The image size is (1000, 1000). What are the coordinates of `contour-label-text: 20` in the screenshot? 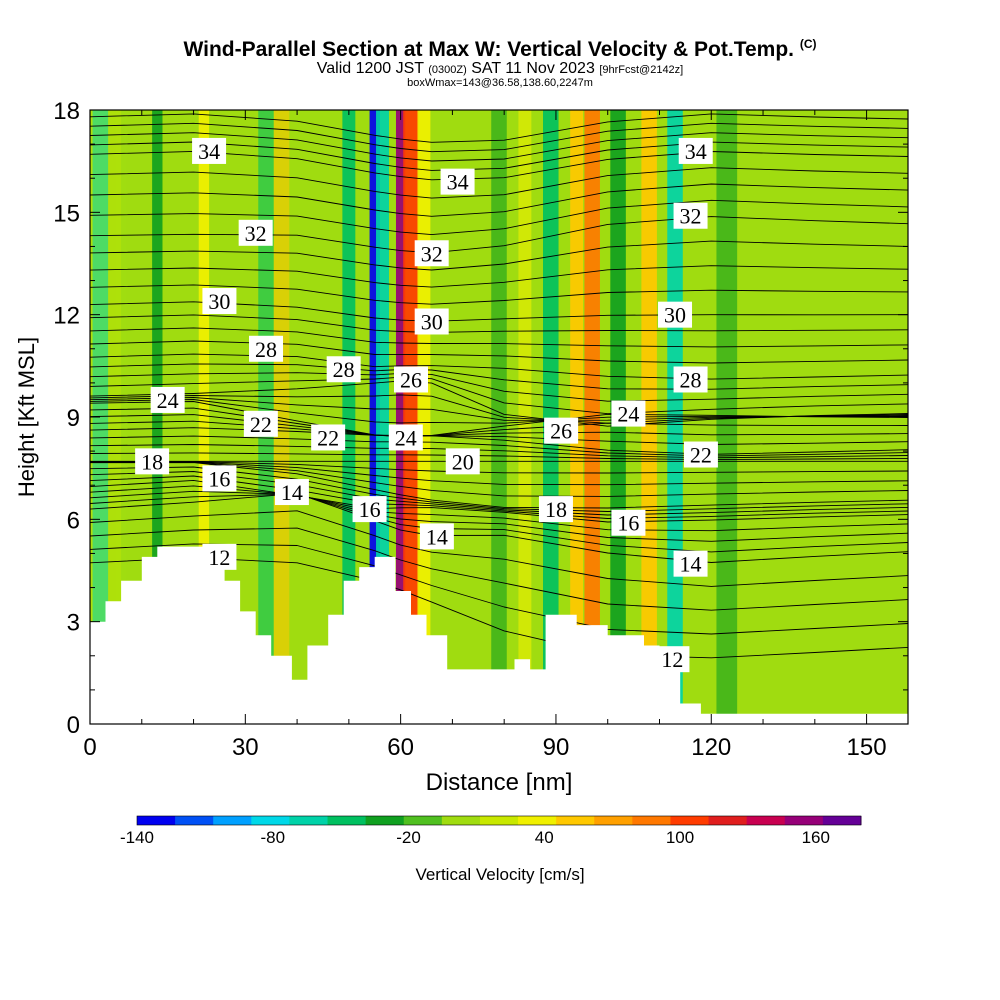 It's located at (463, 461).